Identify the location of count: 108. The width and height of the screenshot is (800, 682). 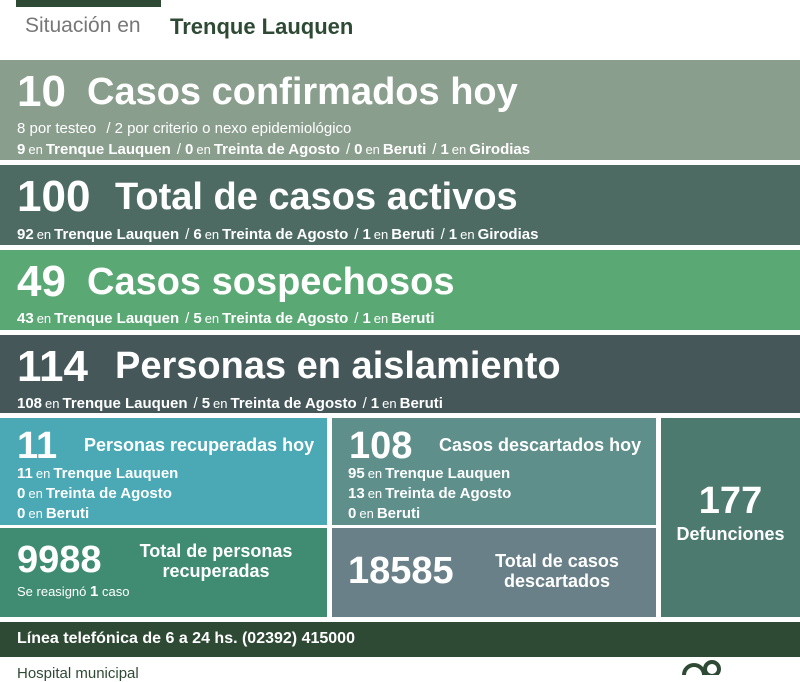
(30, 403).